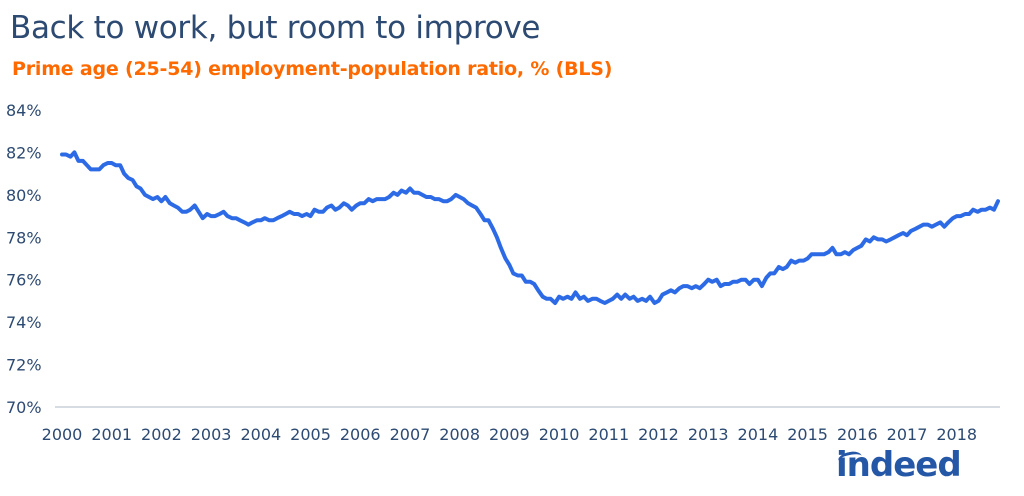 The height and width of the screenshot is (496, 1024). What do you see at coordinates (559, 434) in the screenshot?
I see `x-tick-label: 2010` at bounding box center [559, 434].